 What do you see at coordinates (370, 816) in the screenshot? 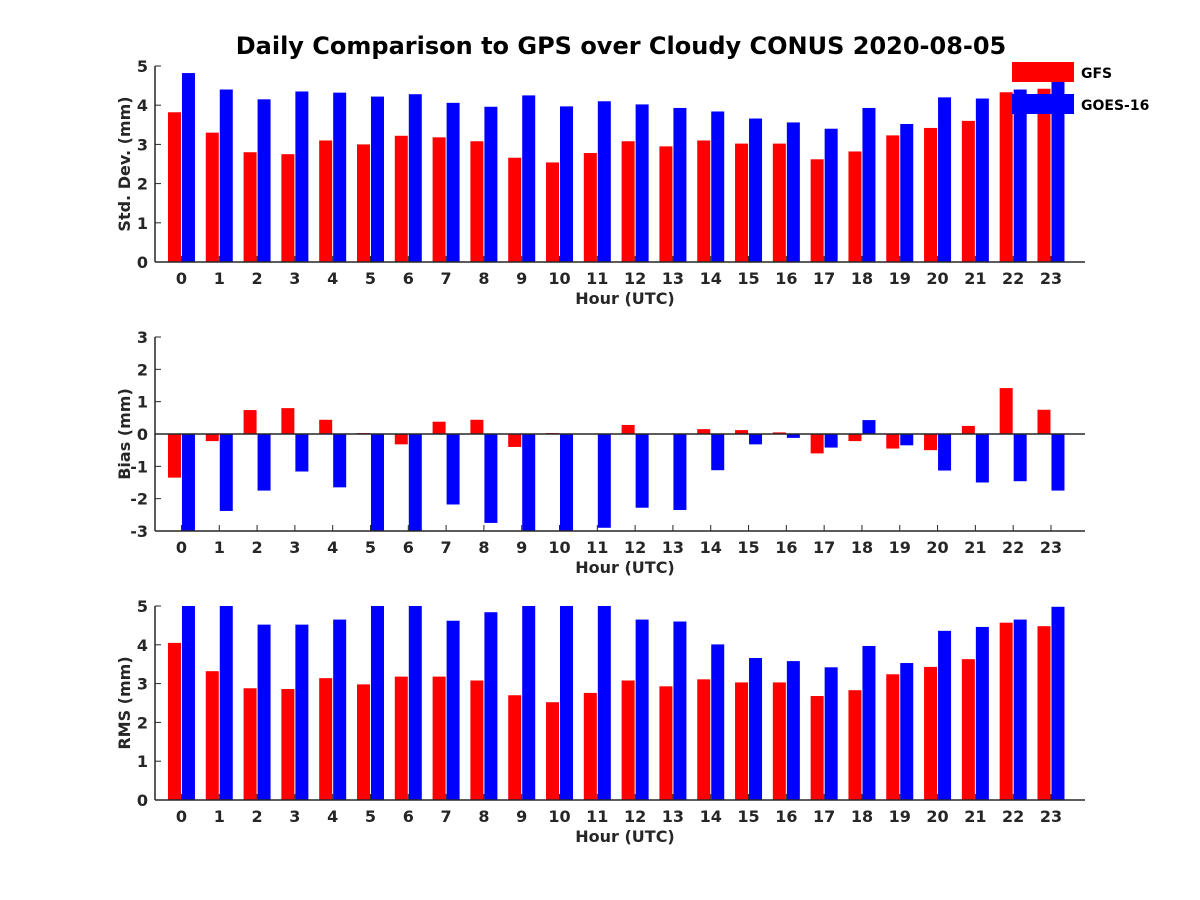
I see `x-tick-label: 5` at bounding box center [370, 816].